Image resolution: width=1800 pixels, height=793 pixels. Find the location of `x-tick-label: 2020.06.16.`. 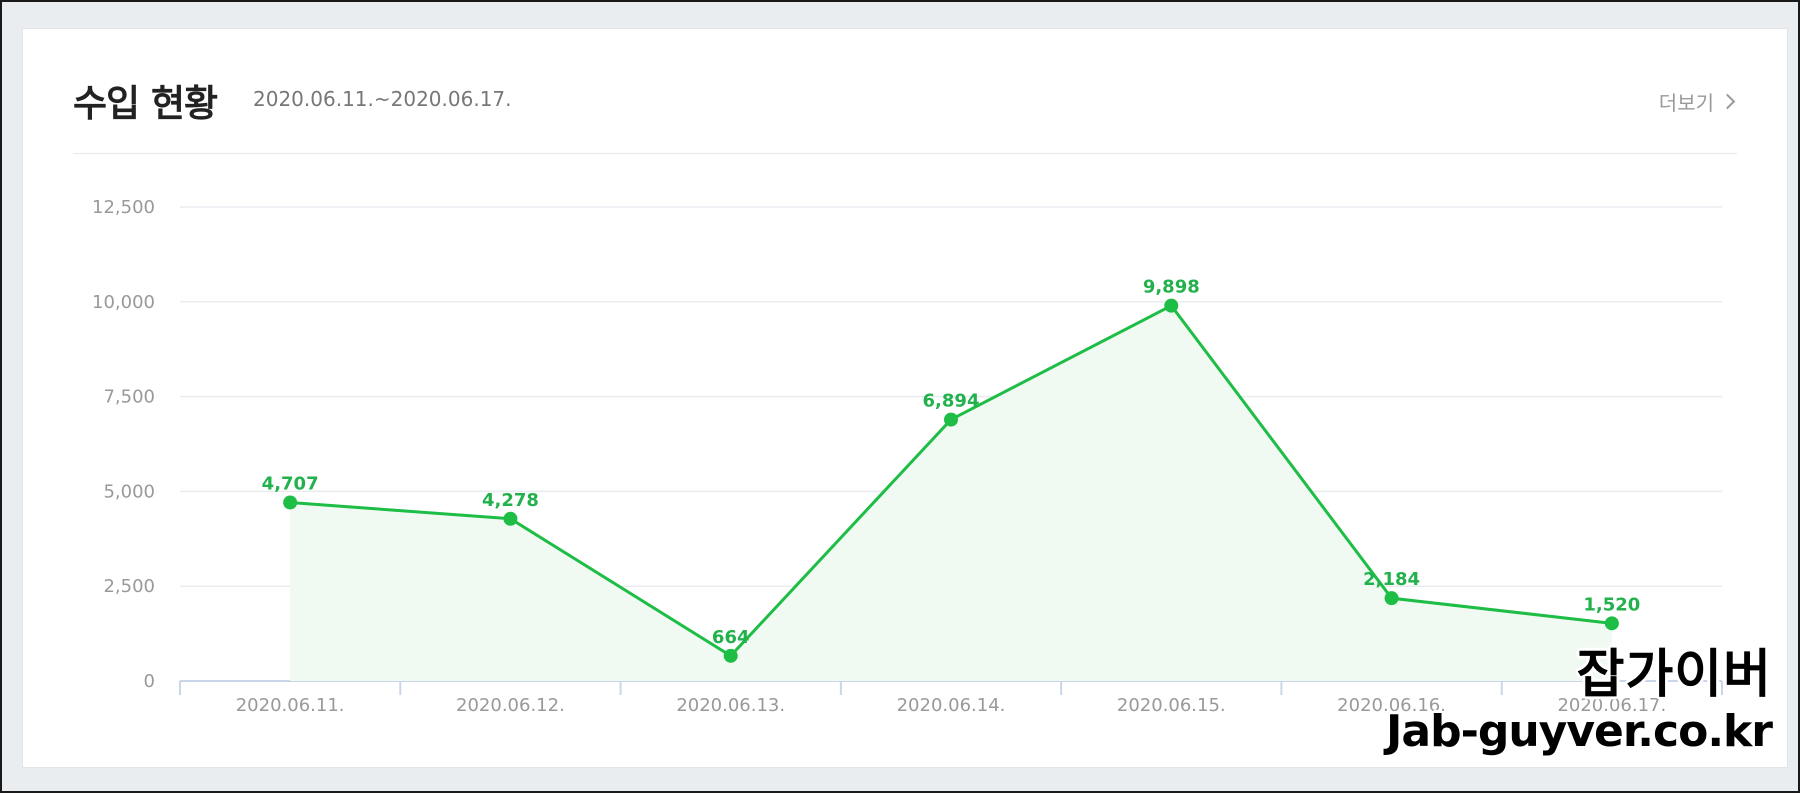

x-tick-label: 2020.06.16. is located at coordinates (1391, 705).